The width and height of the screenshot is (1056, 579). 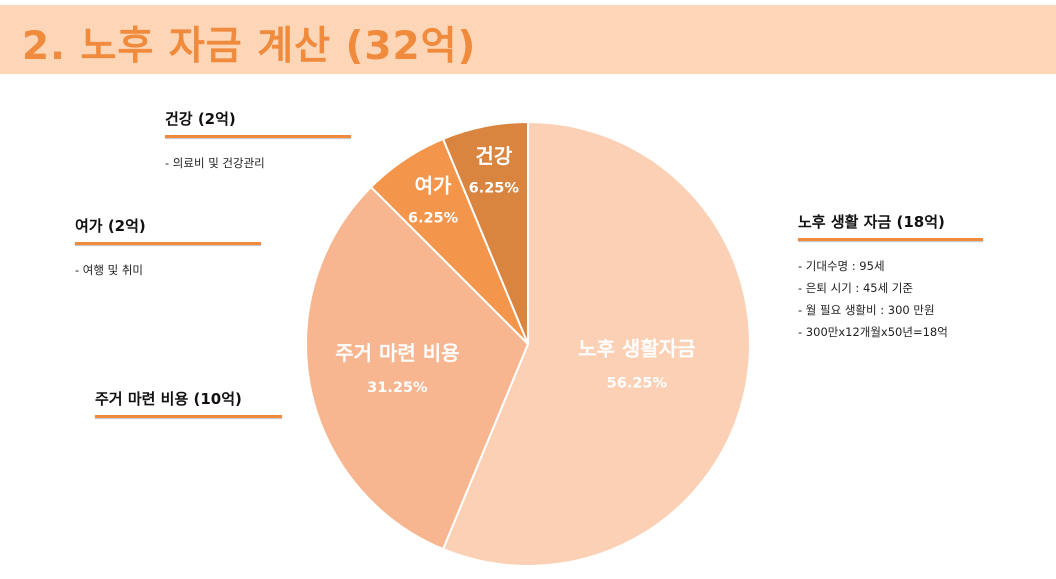 I want to click on title-bar: 2. 노후 자금 계산 (32억), so click(x=528, y=39).